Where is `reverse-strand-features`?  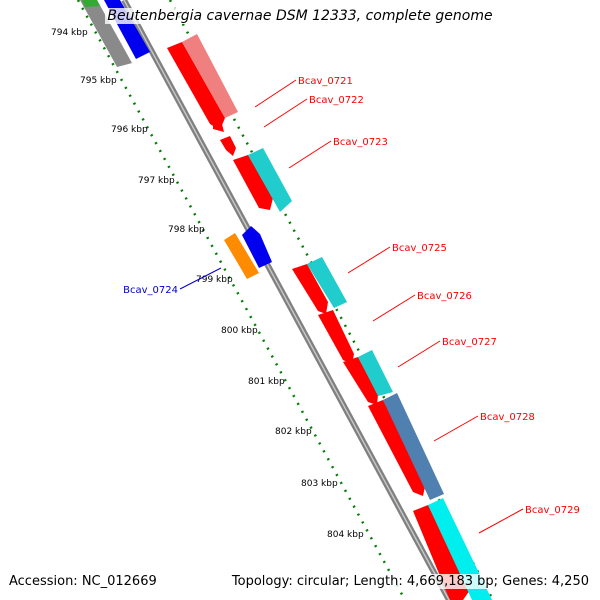 reverse-strand-features is located at coordinates (176, 139).